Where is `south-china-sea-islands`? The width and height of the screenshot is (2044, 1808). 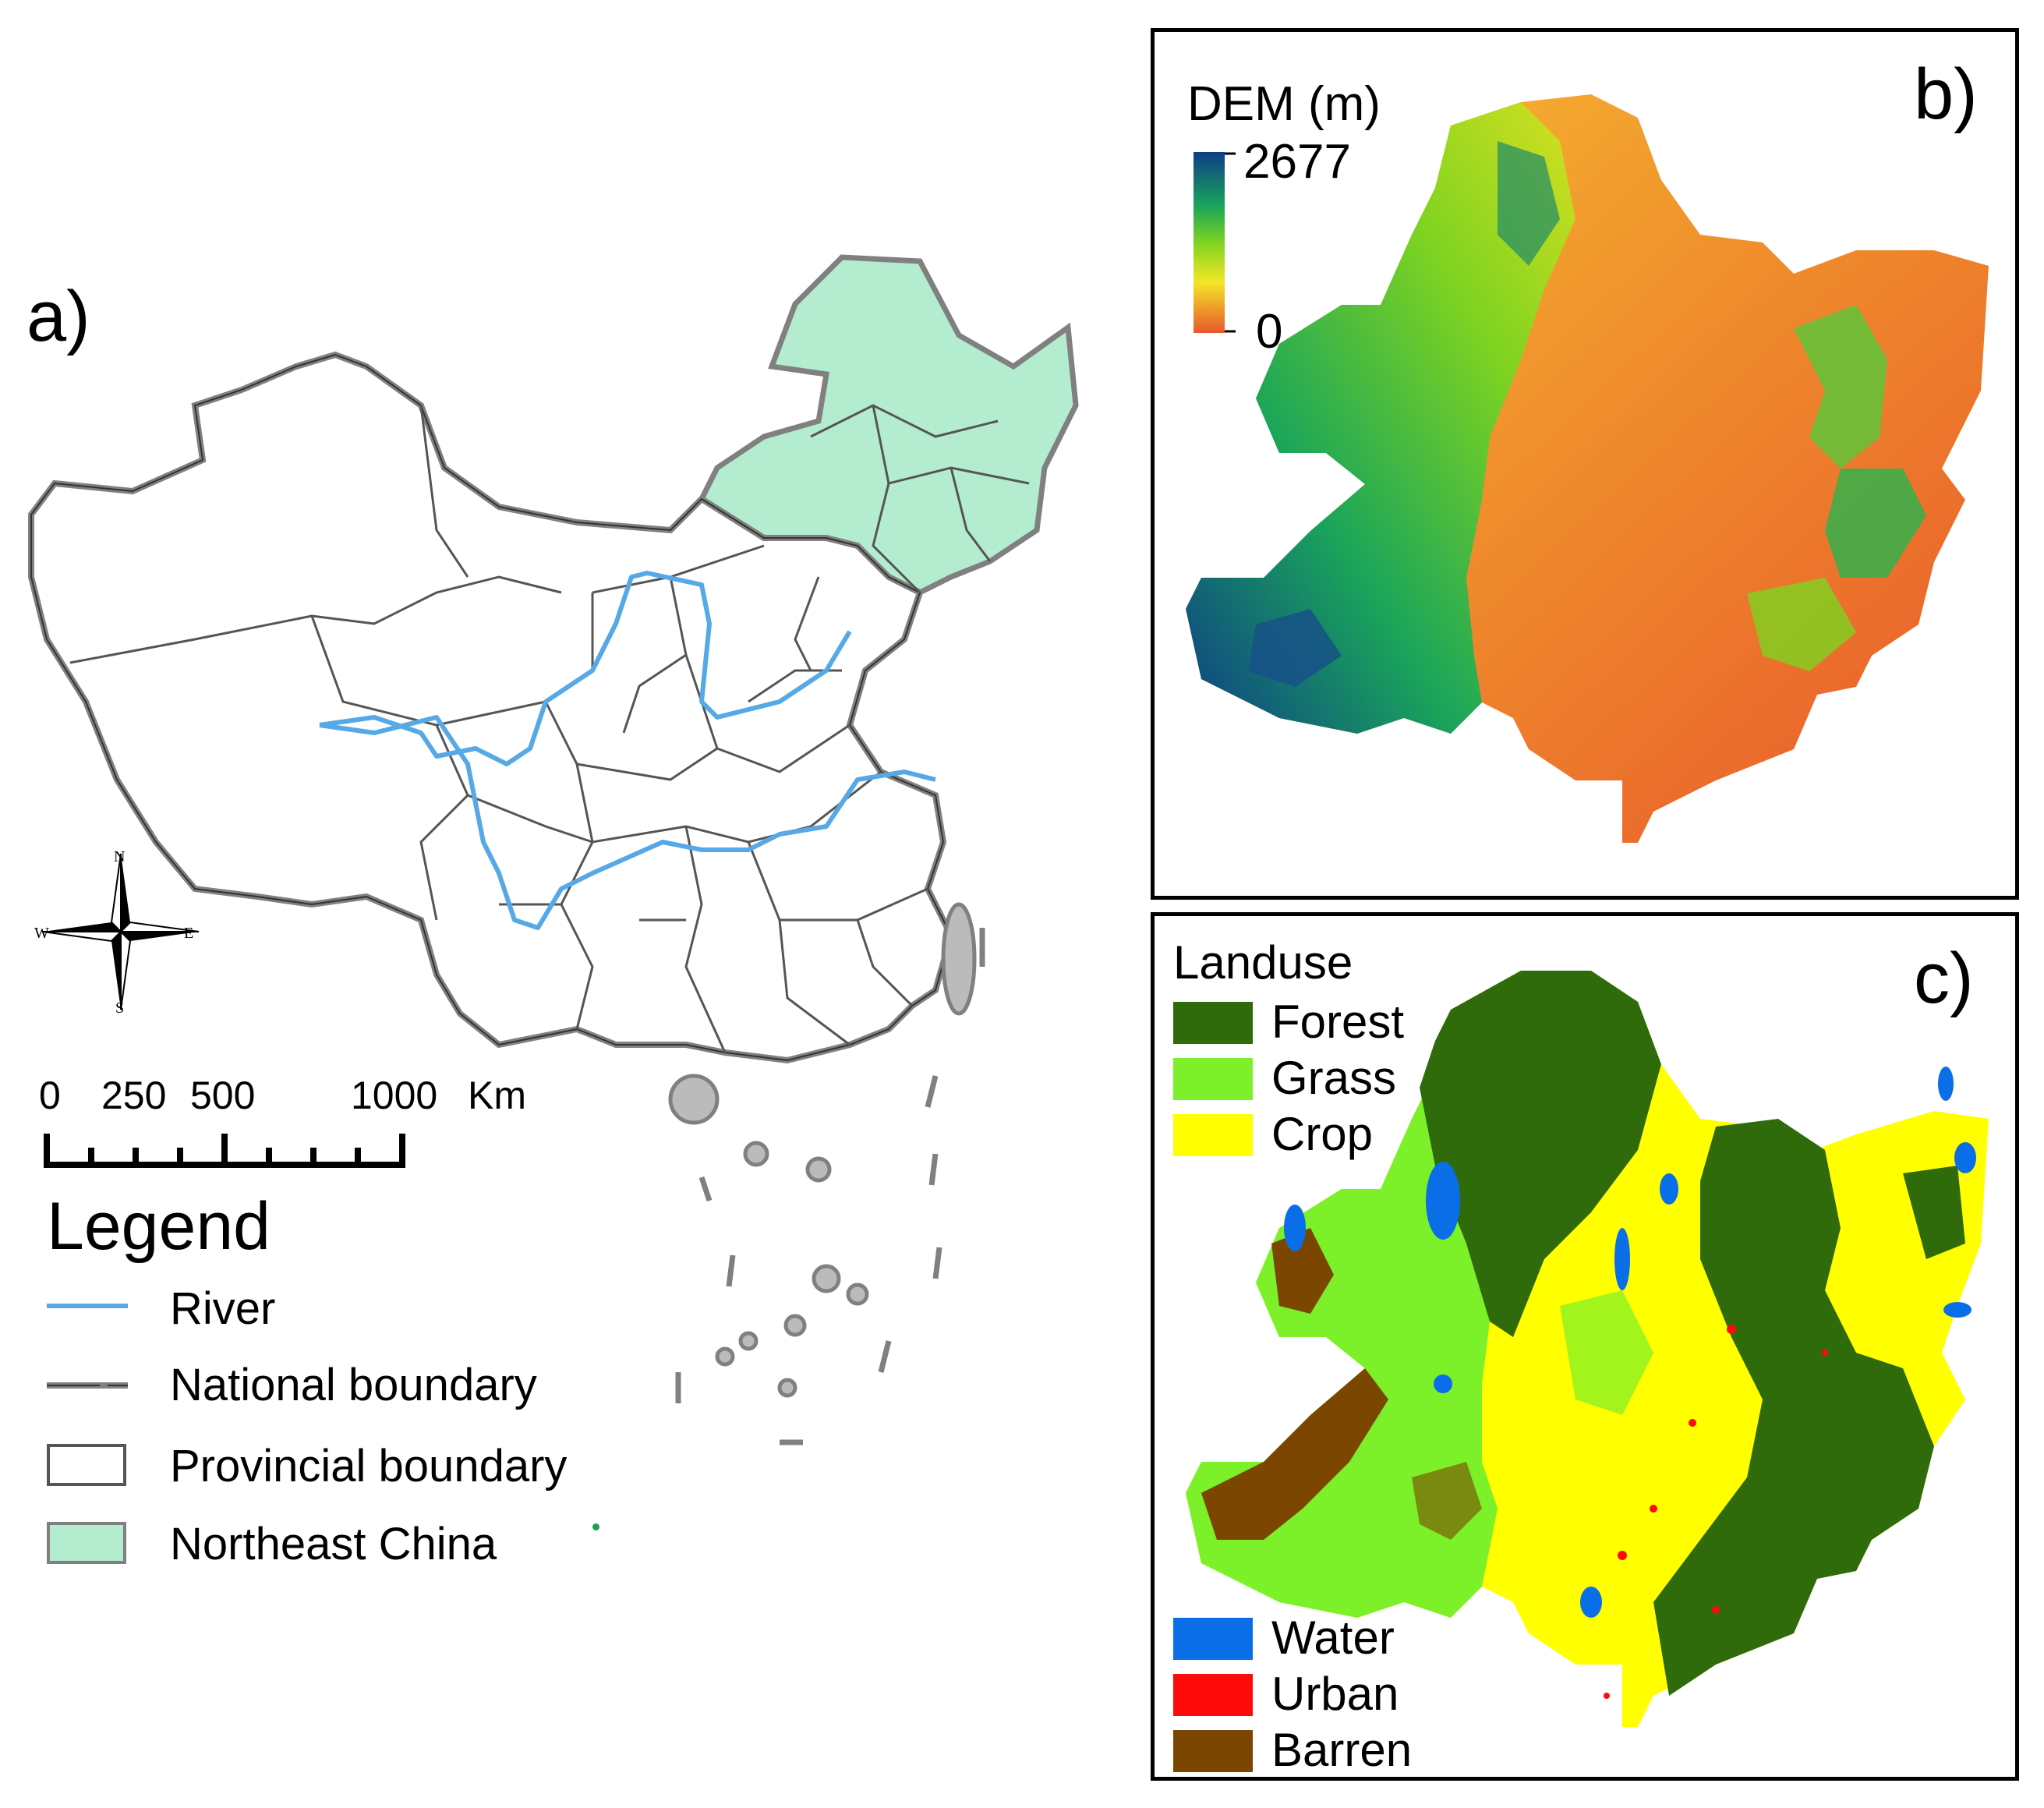 south-china-sea-islands is located at coordinates (822, 1150).